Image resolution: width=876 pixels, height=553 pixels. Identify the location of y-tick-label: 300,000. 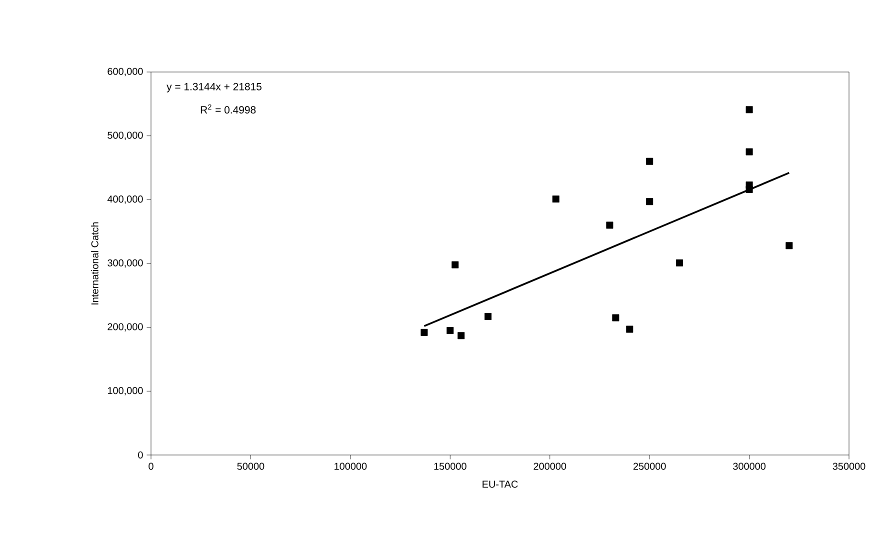
(125, 263).